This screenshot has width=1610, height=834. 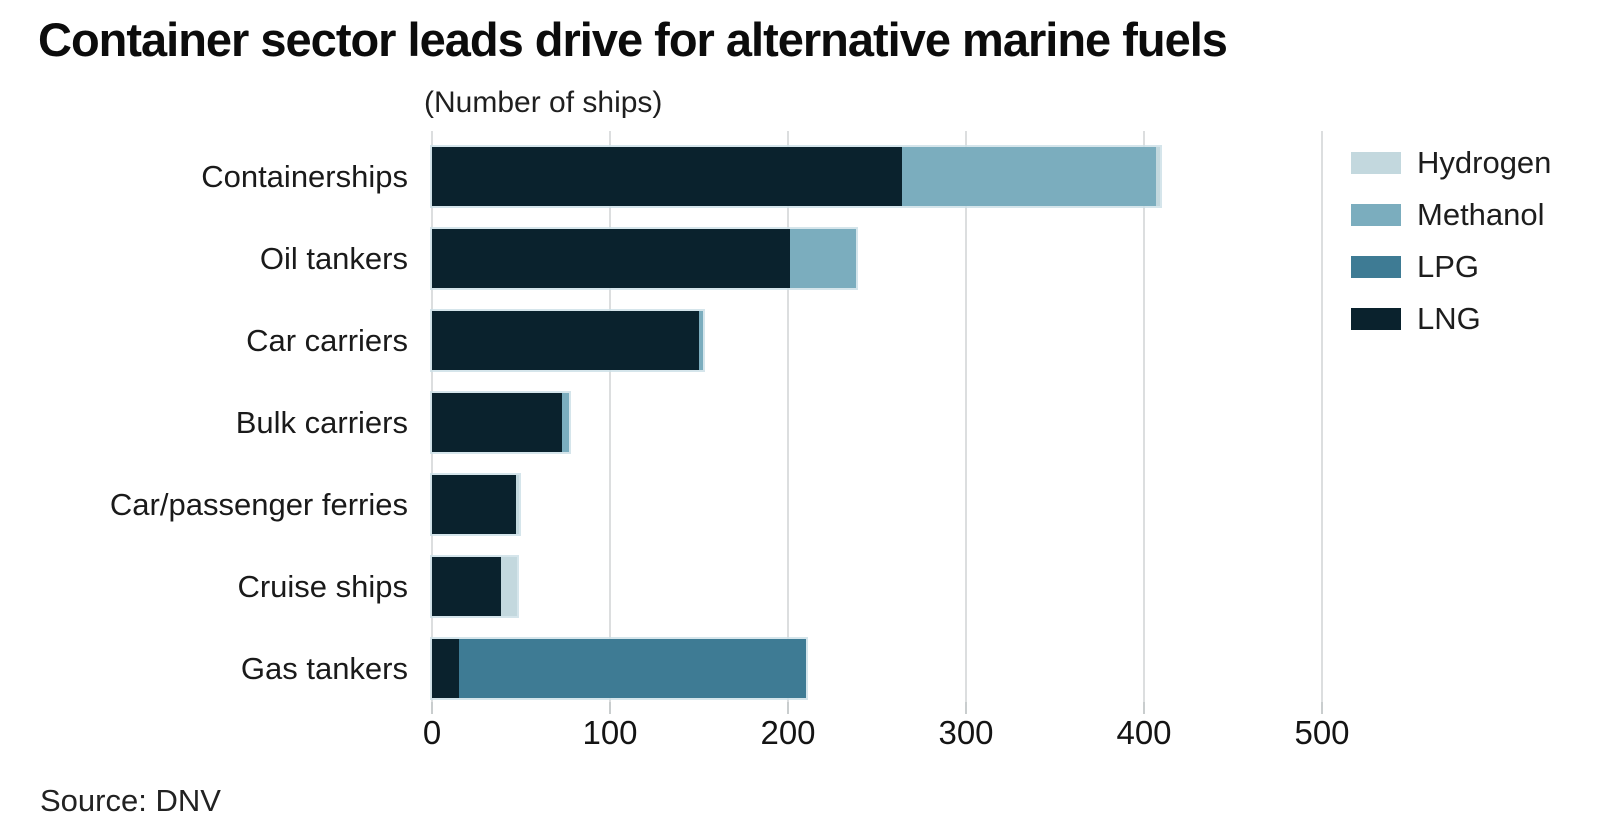 What do you see at coordinates (1322, 732) in the screenshot?
I see `x-tick-label-500: 500` at bounding box center [1322, 732].